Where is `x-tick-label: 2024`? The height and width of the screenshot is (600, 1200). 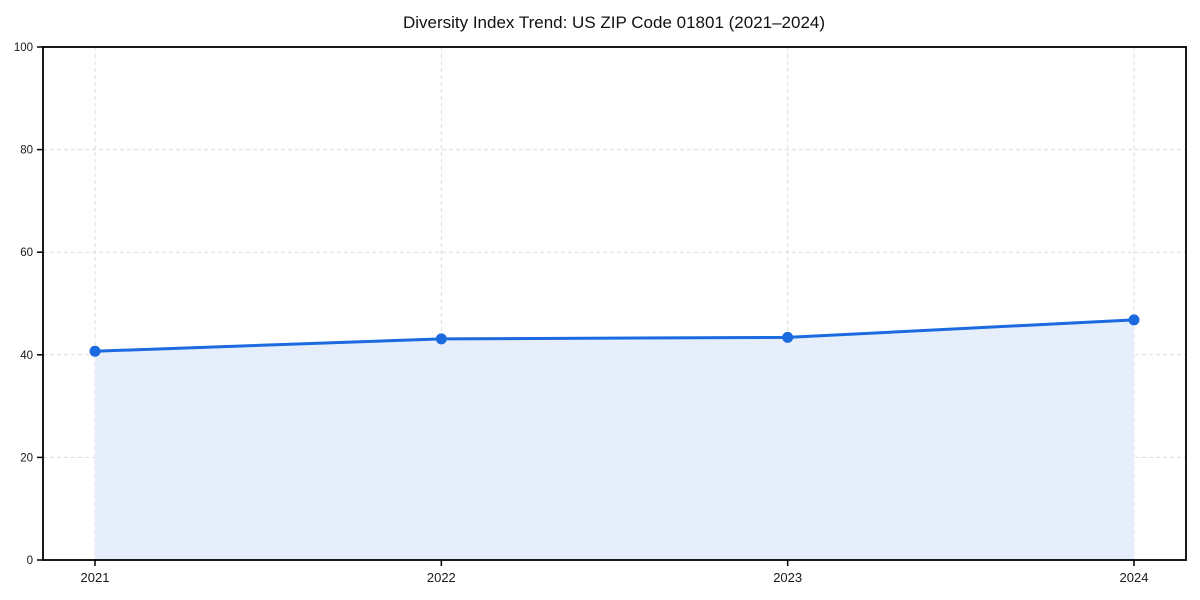
x-tick-label: 2024 is located at coordinates (1134, 577).